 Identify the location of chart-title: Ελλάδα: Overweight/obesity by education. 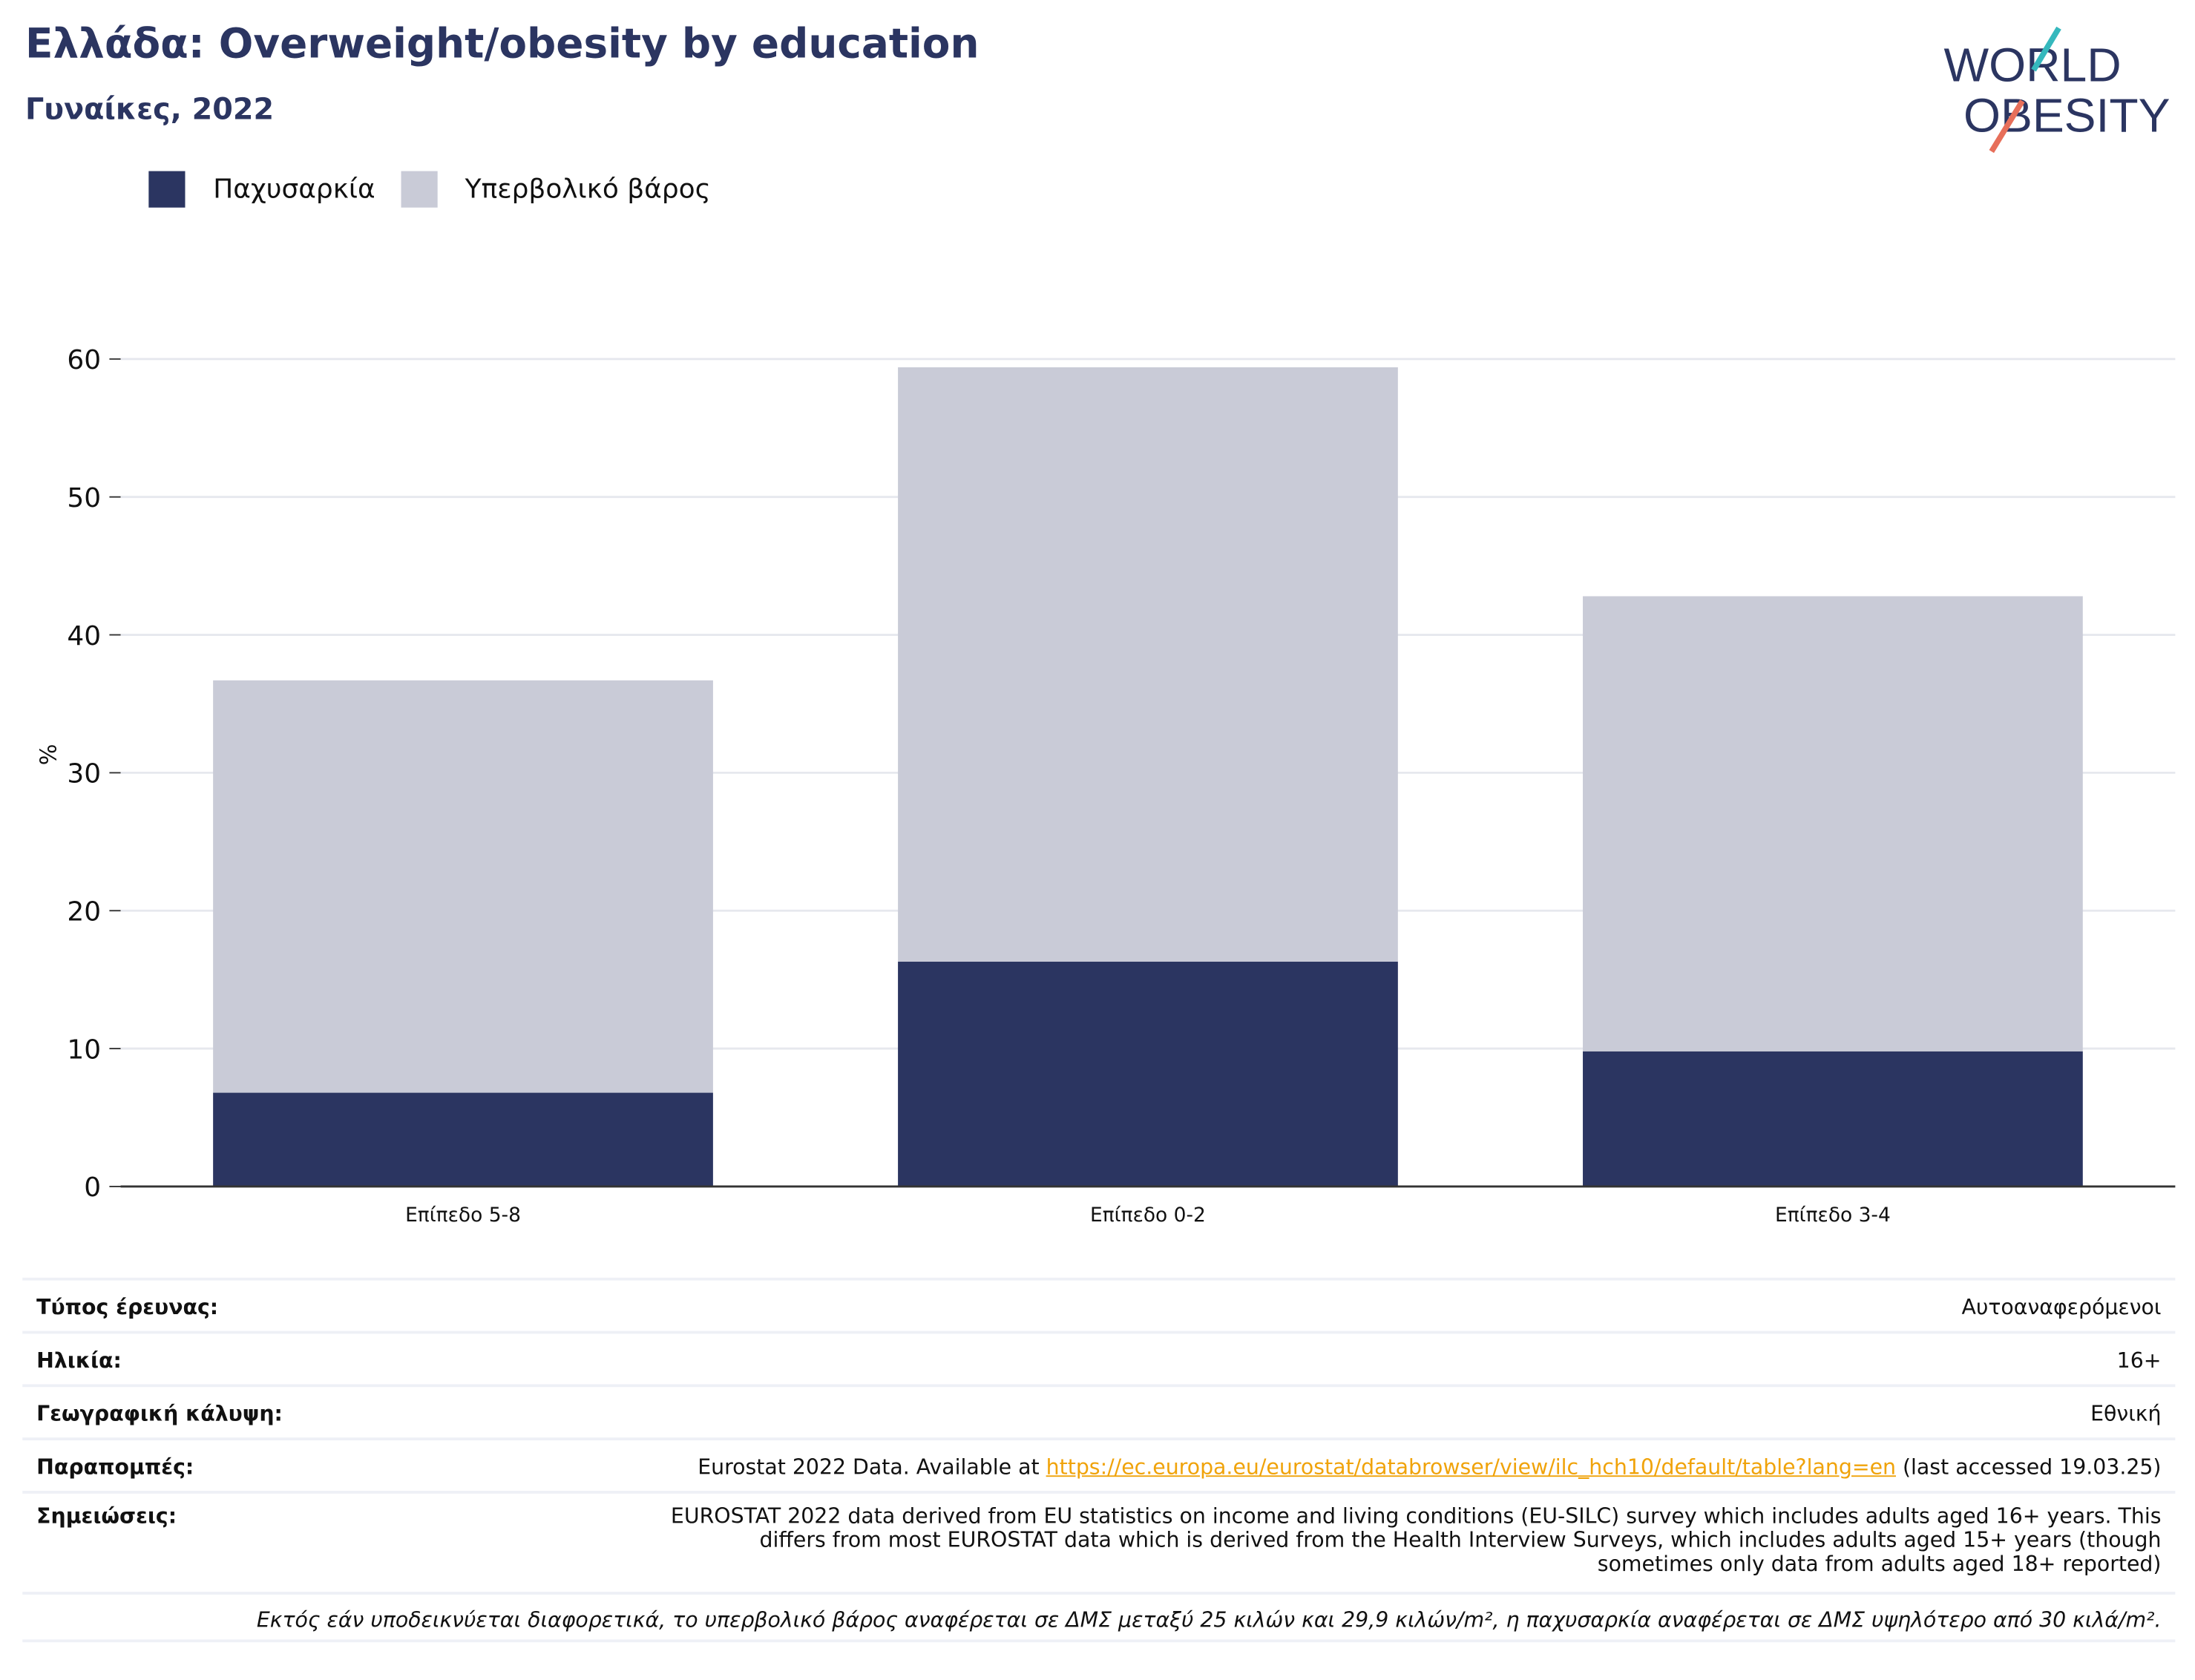
(503, 44).